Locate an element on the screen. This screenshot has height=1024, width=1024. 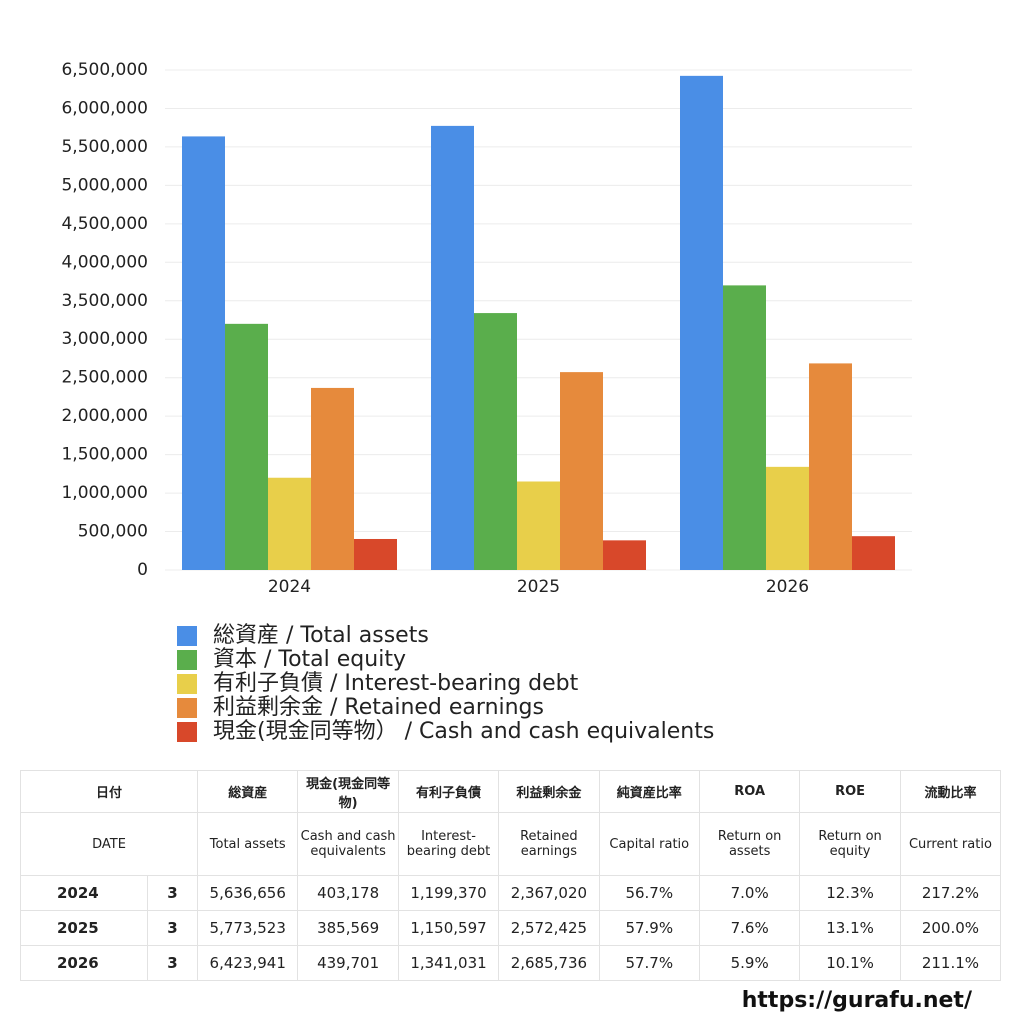
header-cell: Return on equity is located at coordinates (850, 844).